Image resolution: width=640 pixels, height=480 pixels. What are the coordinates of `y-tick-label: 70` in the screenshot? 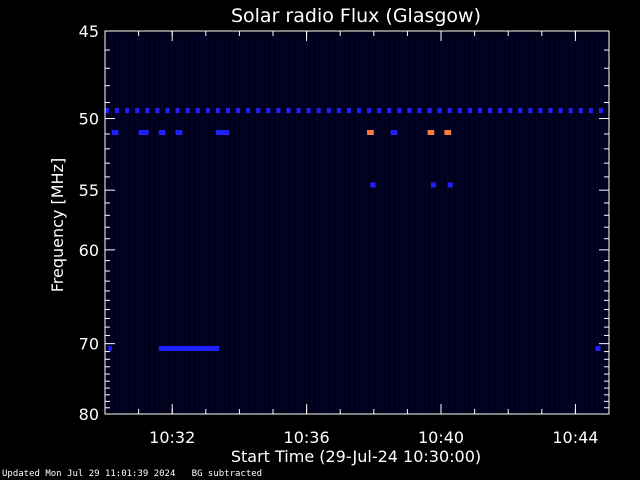 It's located at (89, 344).